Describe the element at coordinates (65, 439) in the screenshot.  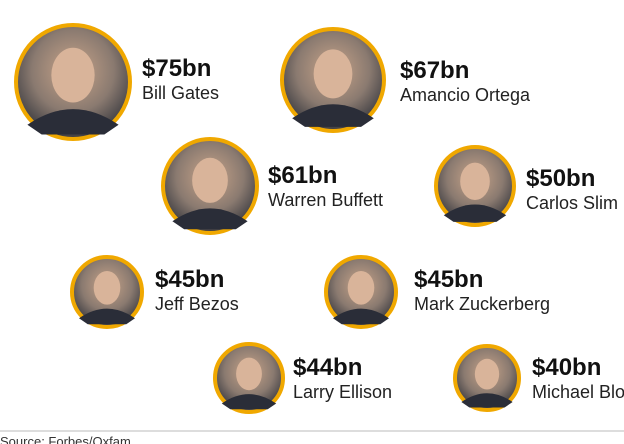
I see `source: Source: Forbes/Oxfam` at that location.